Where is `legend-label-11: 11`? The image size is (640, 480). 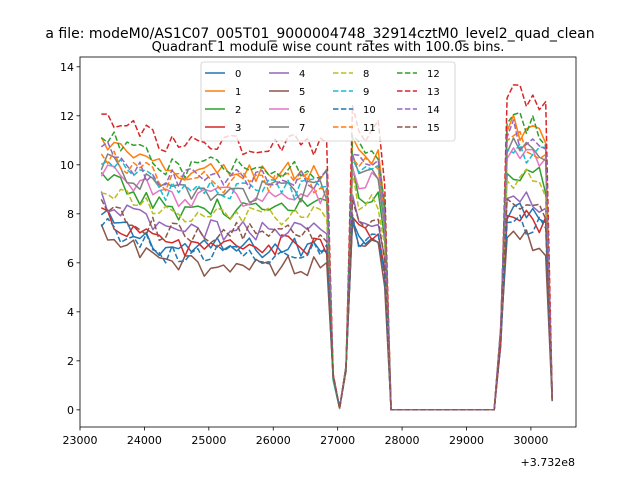
legend-label-11: 11 is located at coordinates (369, 128).